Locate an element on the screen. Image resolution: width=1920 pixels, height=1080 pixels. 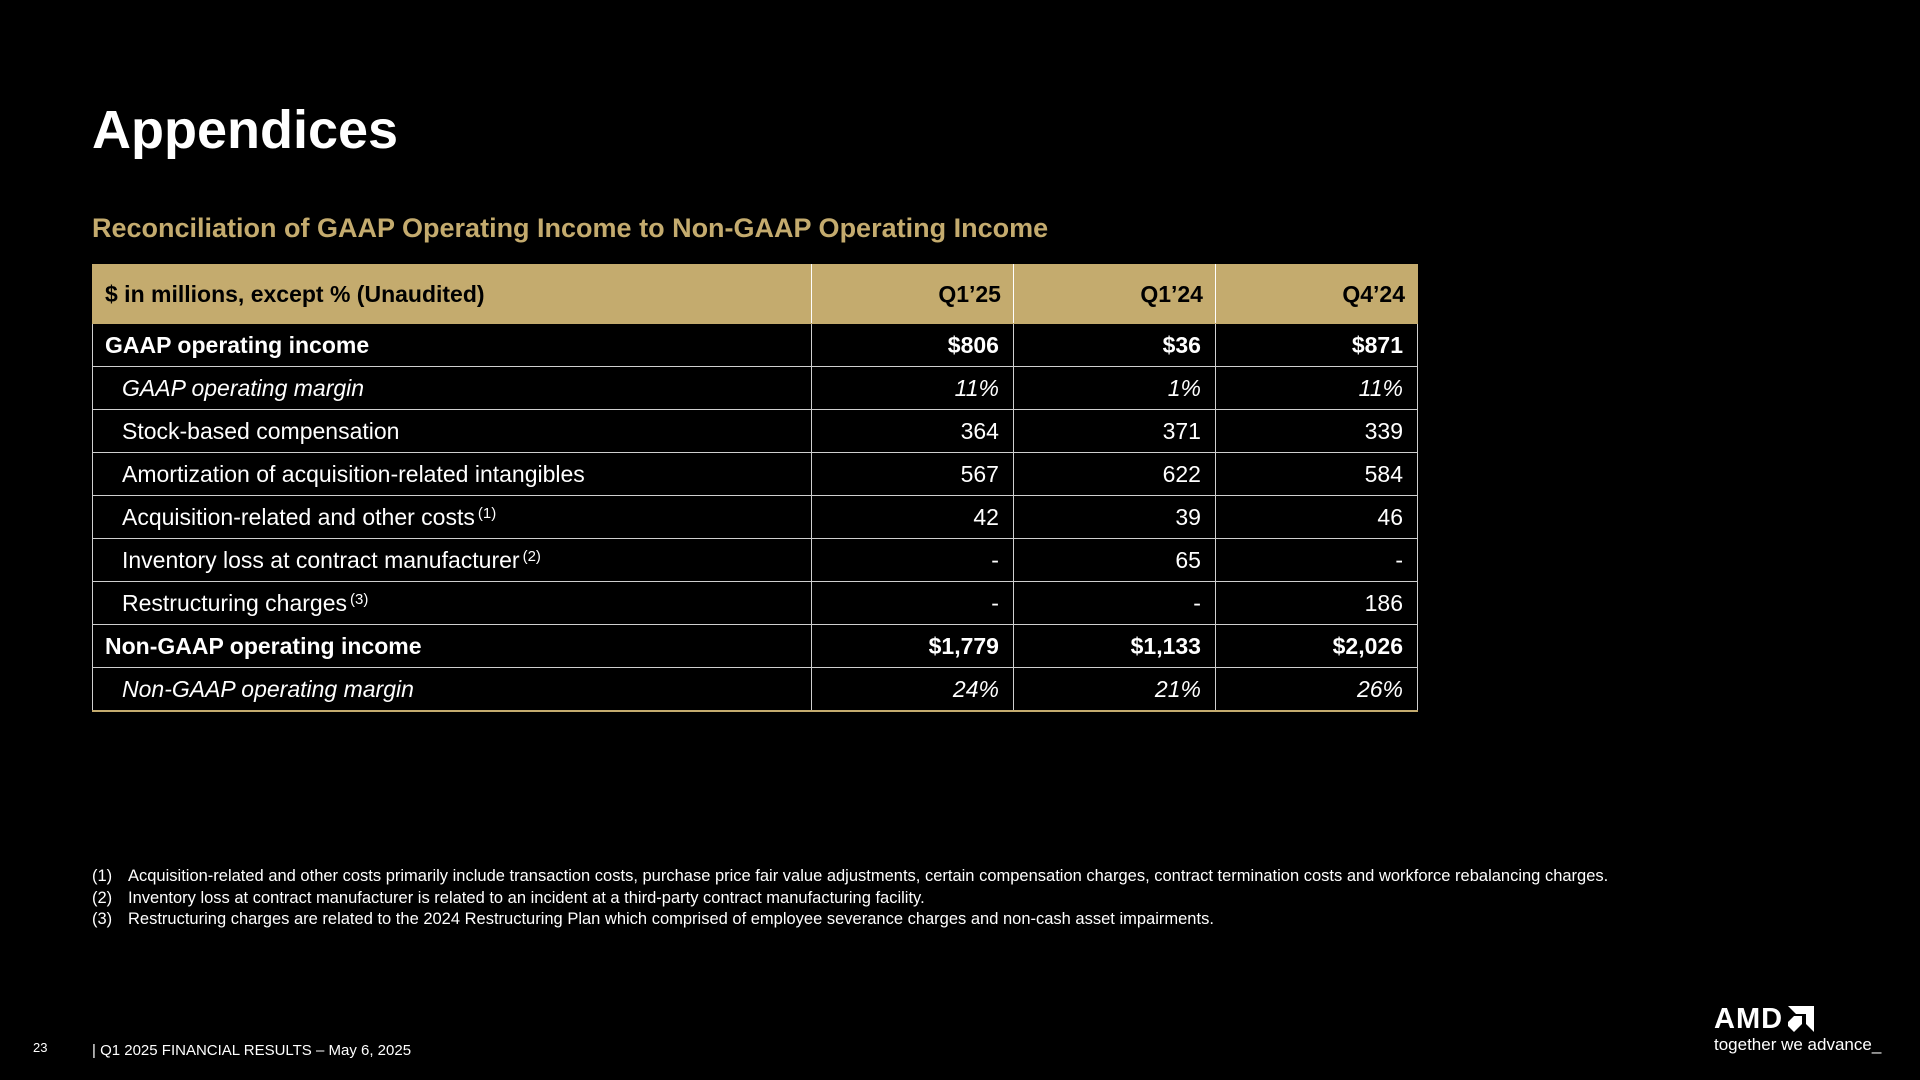
table-row: Restructuring charges (3) - - 186 is located at coordinates (755, 603).